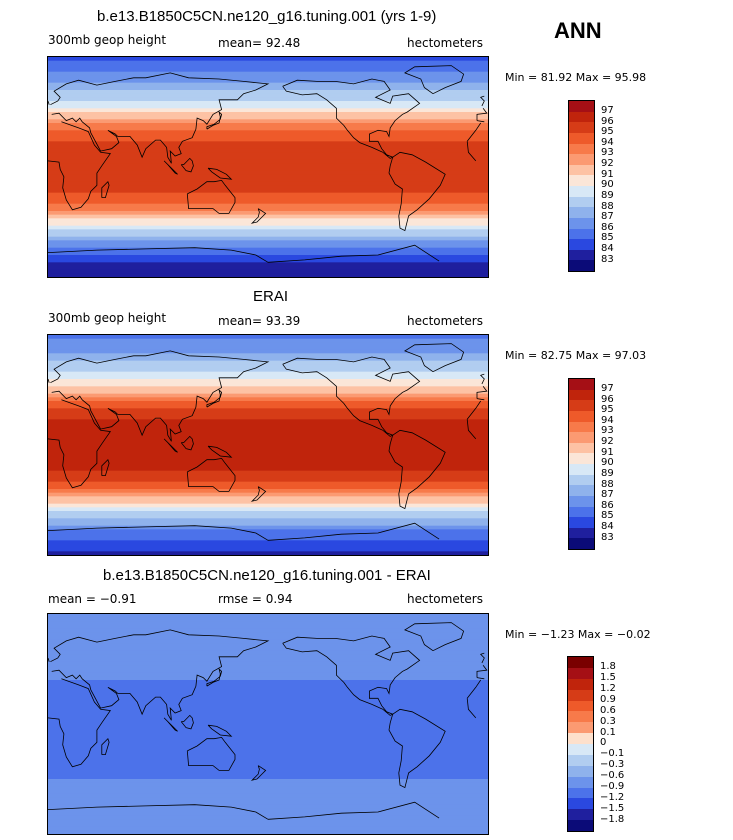 The height and width of the screenshot is (840, 733). What do you see at coordinates (607, 142) in the screenshot?
I see `colorbar-tick-label: 94` at bounding box center [607, 142].